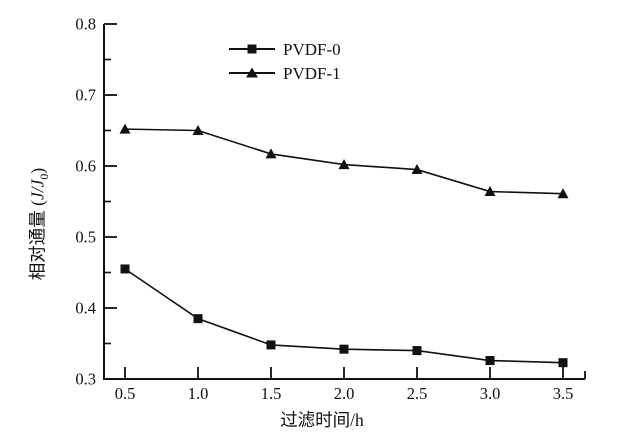 The height and width of the screenshot is (439, 644). I want to click on legend-key-triangle, so click(252, 73).